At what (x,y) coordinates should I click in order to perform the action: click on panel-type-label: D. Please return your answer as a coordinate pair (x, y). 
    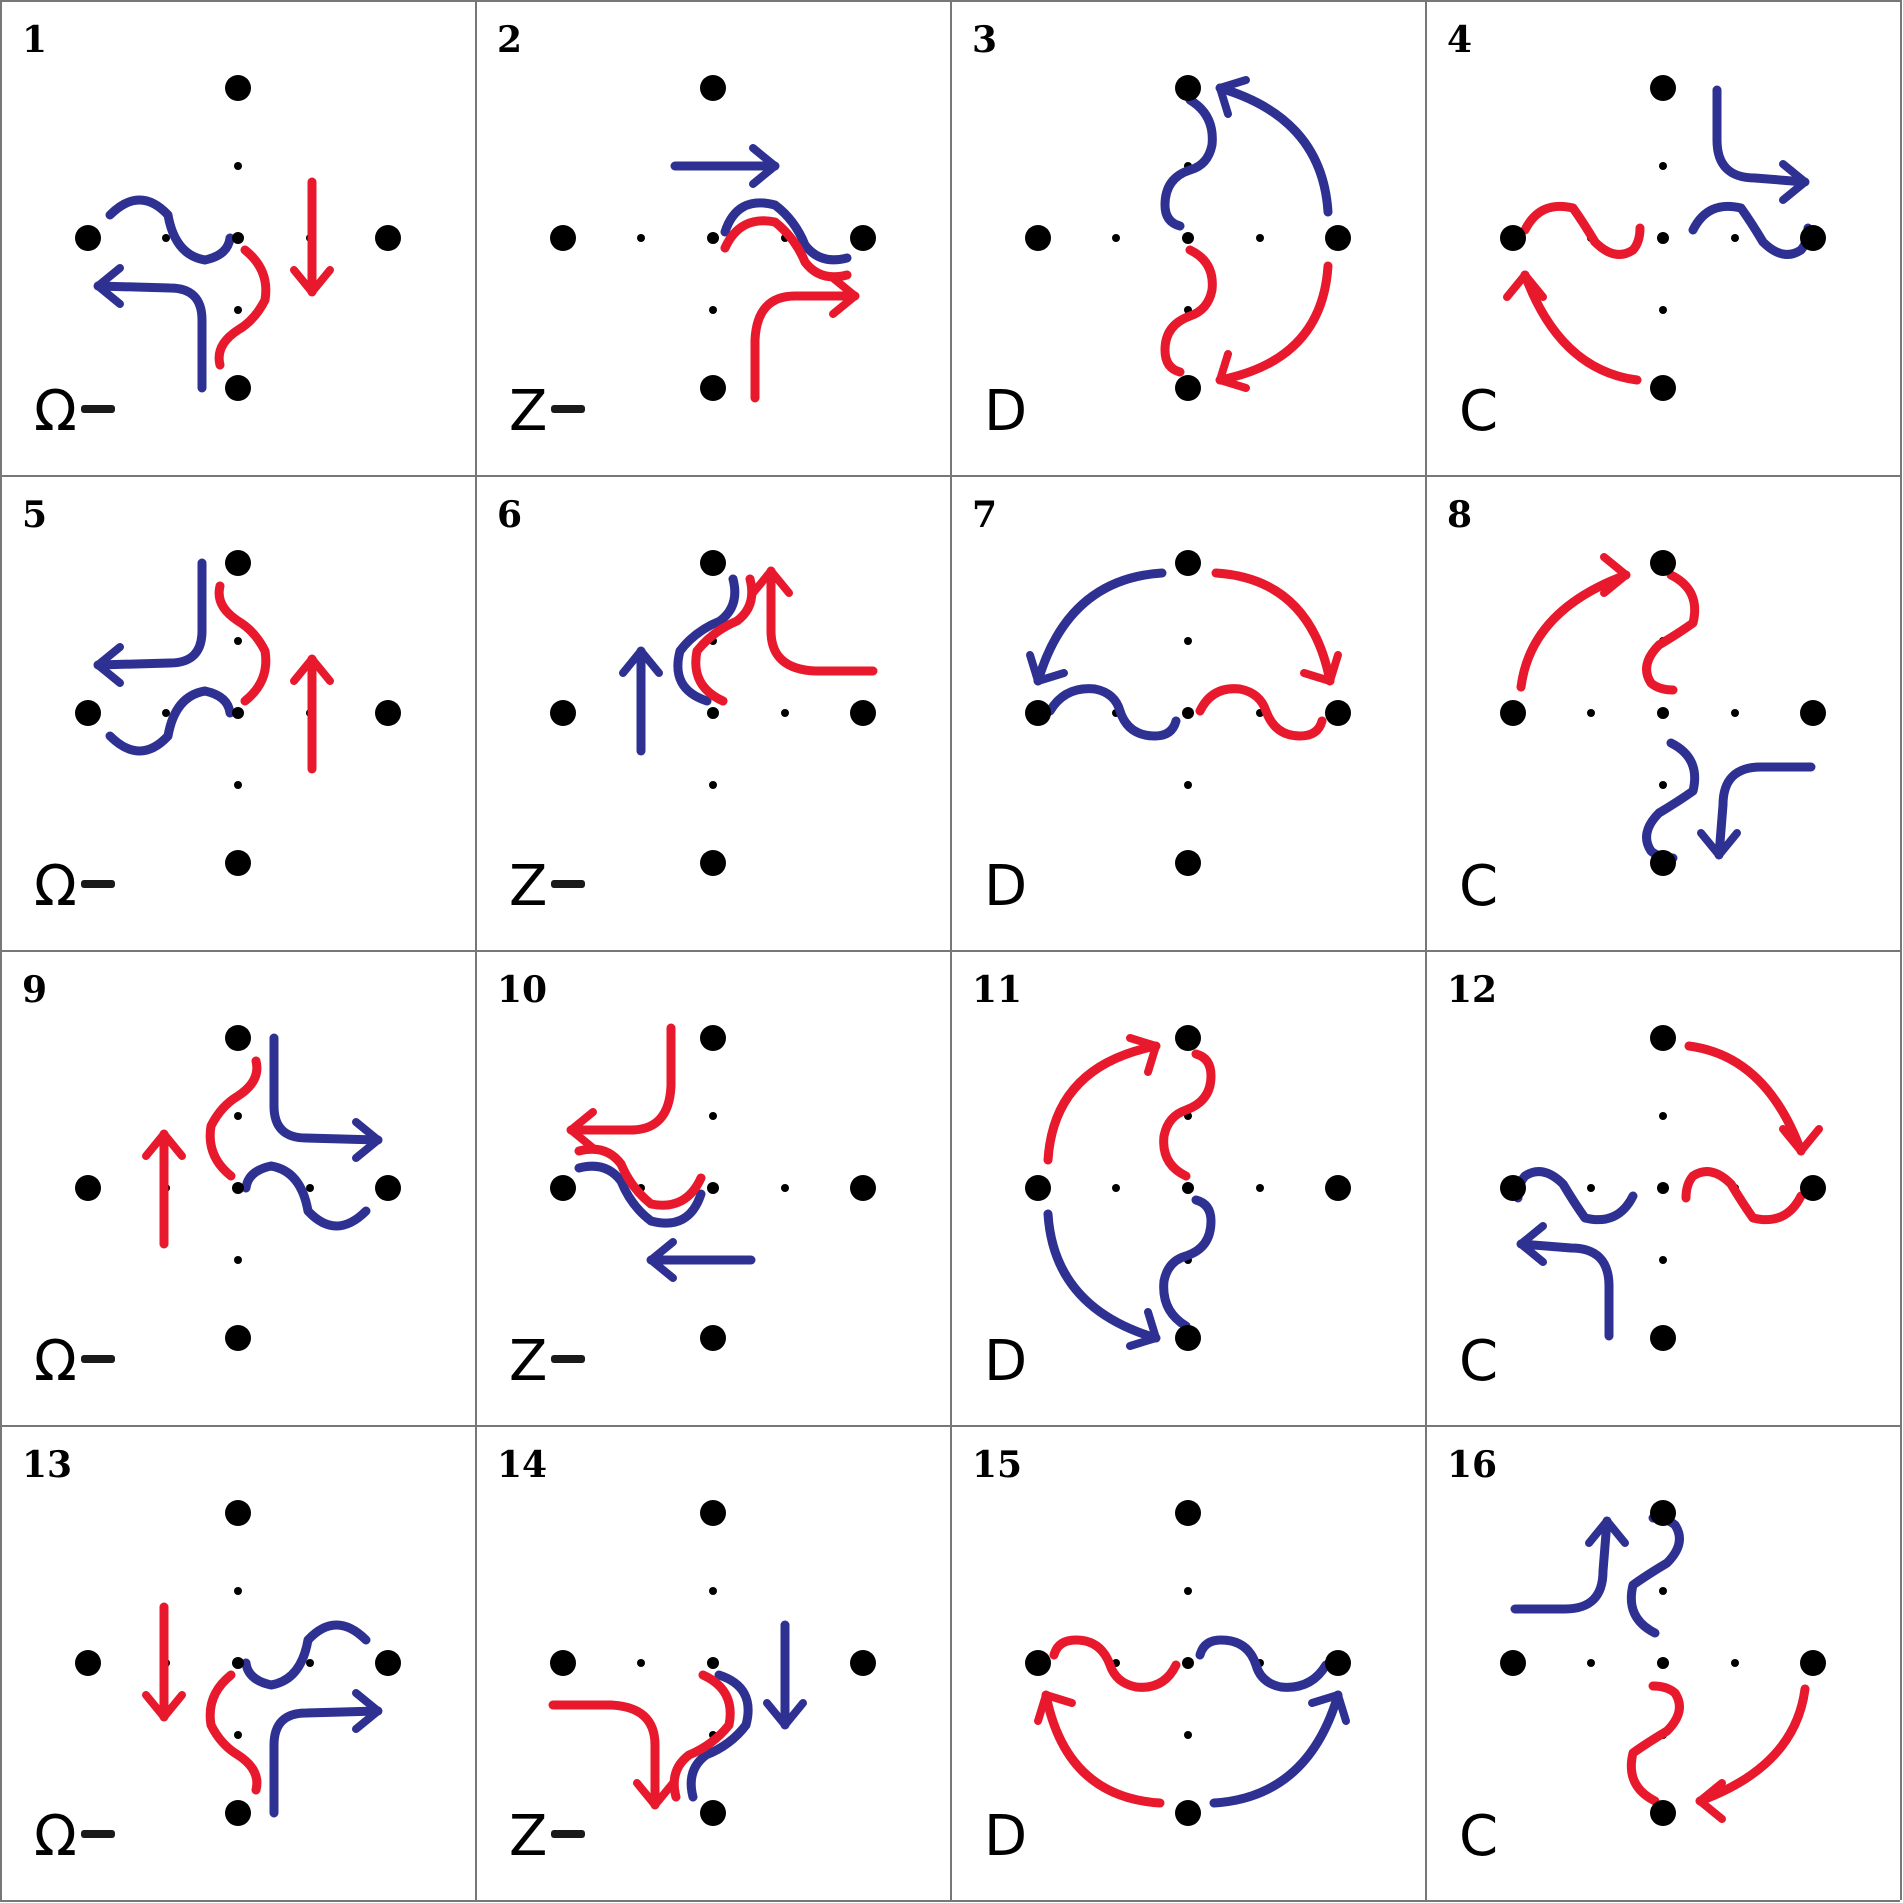
    Looking at the image, I should click on (1005, 1362).